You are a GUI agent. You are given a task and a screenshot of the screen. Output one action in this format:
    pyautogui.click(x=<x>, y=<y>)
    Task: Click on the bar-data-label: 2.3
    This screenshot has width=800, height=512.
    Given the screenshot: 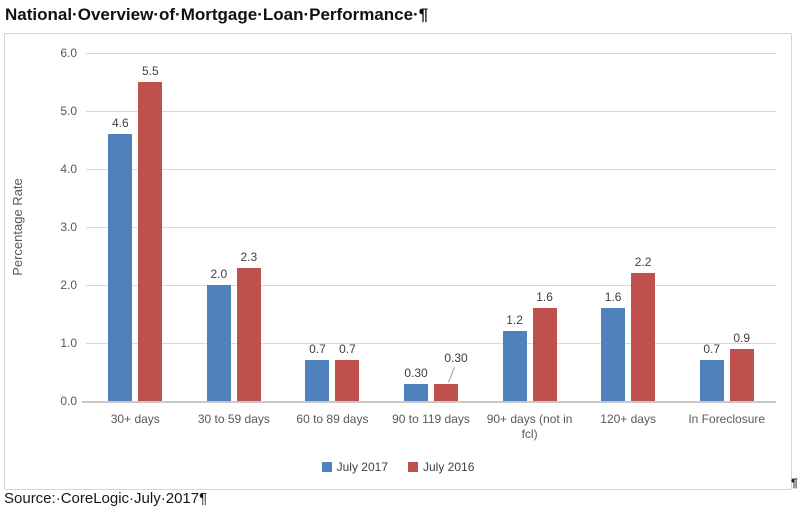 What is the action you would take?
    pyautogui.click(x=249, y=257)
    